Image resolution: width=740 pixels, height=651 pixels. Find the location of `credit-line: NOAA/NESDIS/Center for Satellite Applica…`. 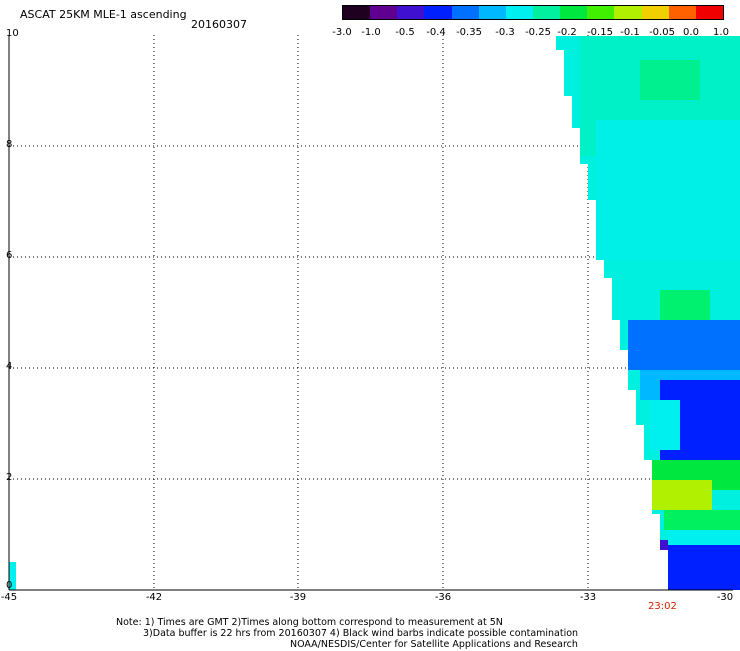

credit-line: NOAA/NESDIS/Center for Satellite Applica… is located at coordinates (434, 644).